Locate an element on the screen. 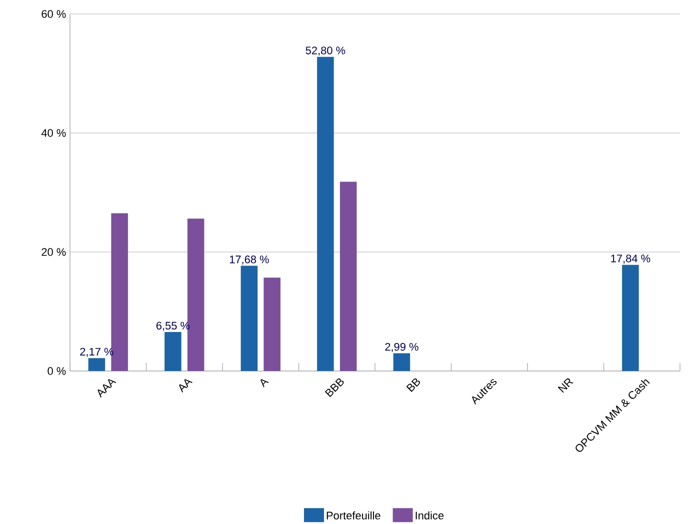 This screenshot has width=690, height=524. data-label: 17,84 % is located at coordinates (630, 259).